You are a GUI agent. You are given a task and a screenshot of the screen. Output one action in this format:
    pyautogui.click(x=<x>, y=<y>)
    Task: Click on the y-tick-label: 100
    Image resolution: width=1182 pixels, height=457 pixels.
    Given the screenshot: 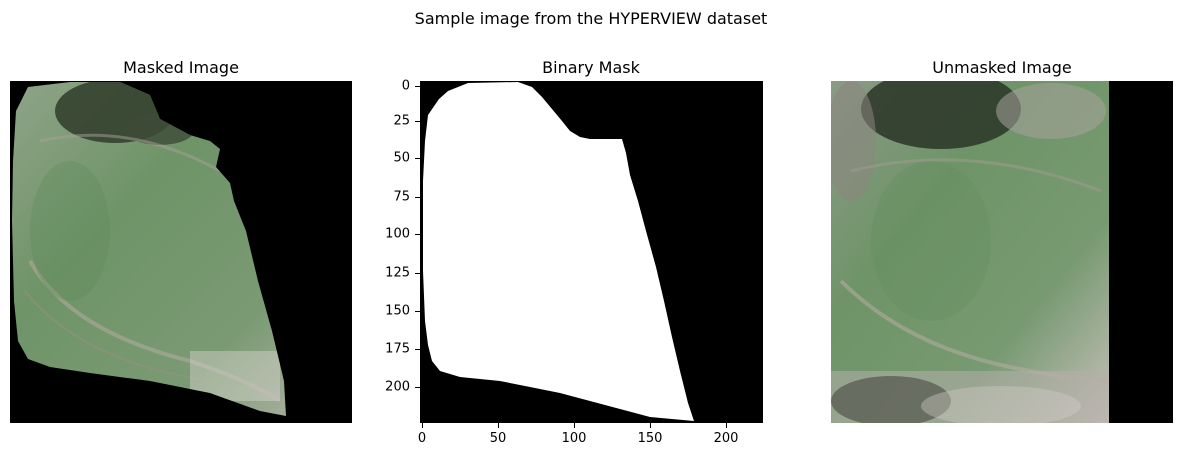 What is the action you would take?
    pyautogui.click(x=397, y=234)
    